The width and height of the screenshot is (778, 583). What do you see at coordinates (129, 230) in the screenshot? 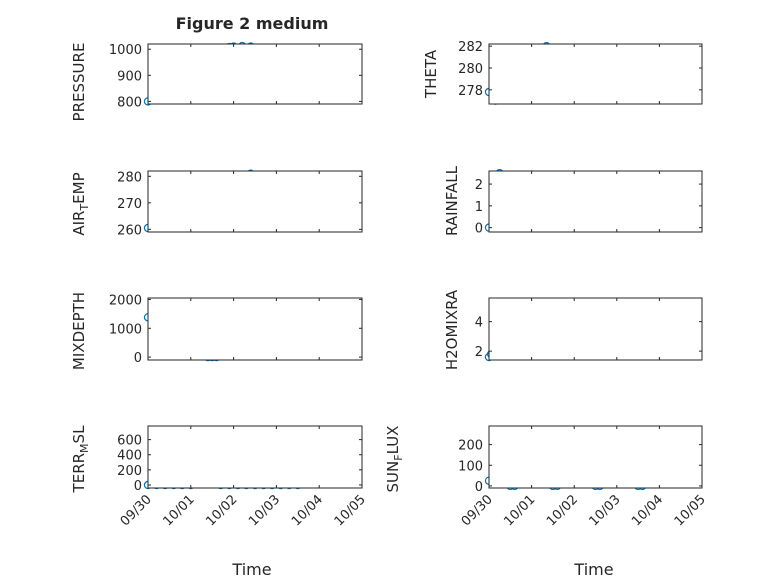
I see `y-tick-label: 260` at bounding box center [129, 230].